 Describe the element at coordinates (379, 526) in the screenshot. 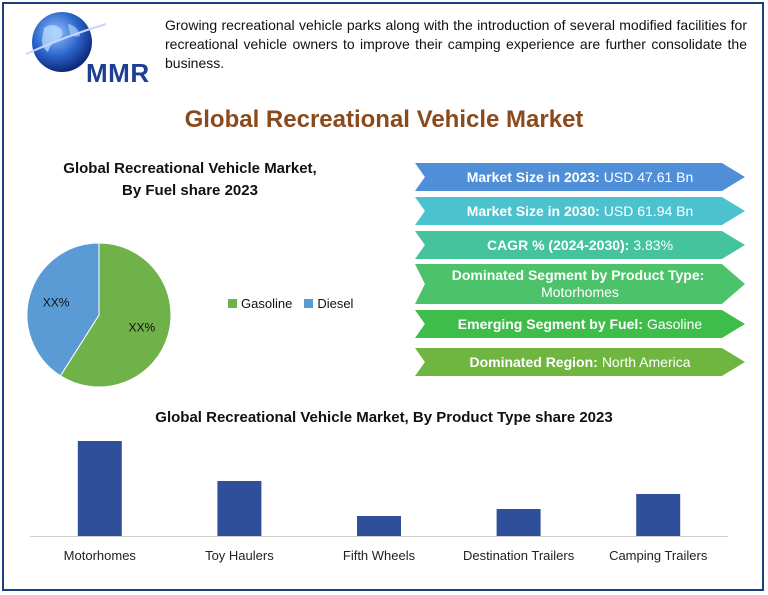

I see `bar-fifth-wheels` at that location.